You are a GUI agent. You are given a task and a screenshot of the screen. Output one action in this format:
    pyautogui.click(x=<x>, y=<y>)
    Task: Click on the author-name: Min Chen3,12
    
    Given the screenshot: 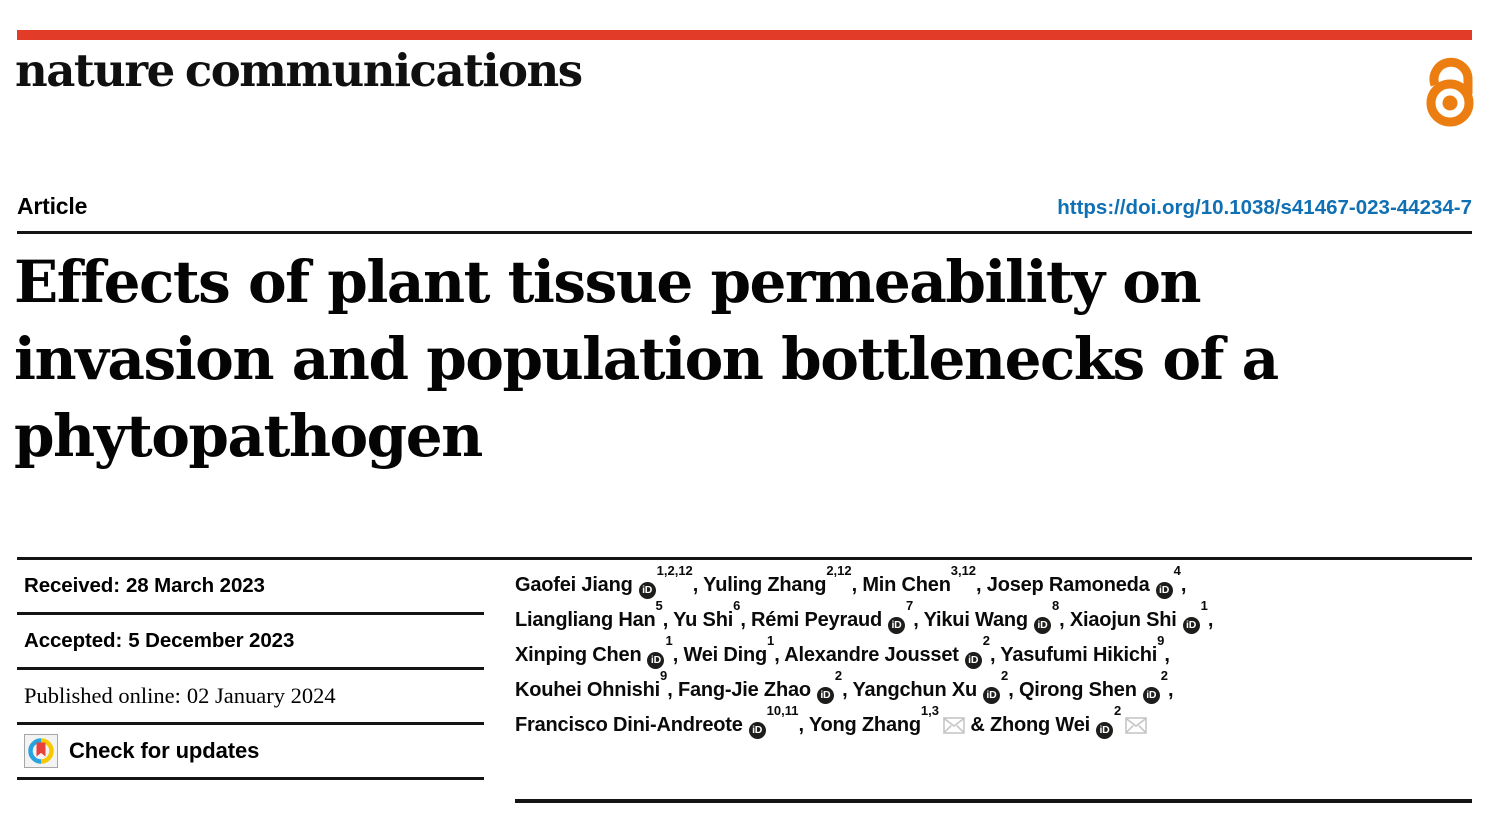 What is the action you would take?
    pyautogui.click(x=919, y=579)
    